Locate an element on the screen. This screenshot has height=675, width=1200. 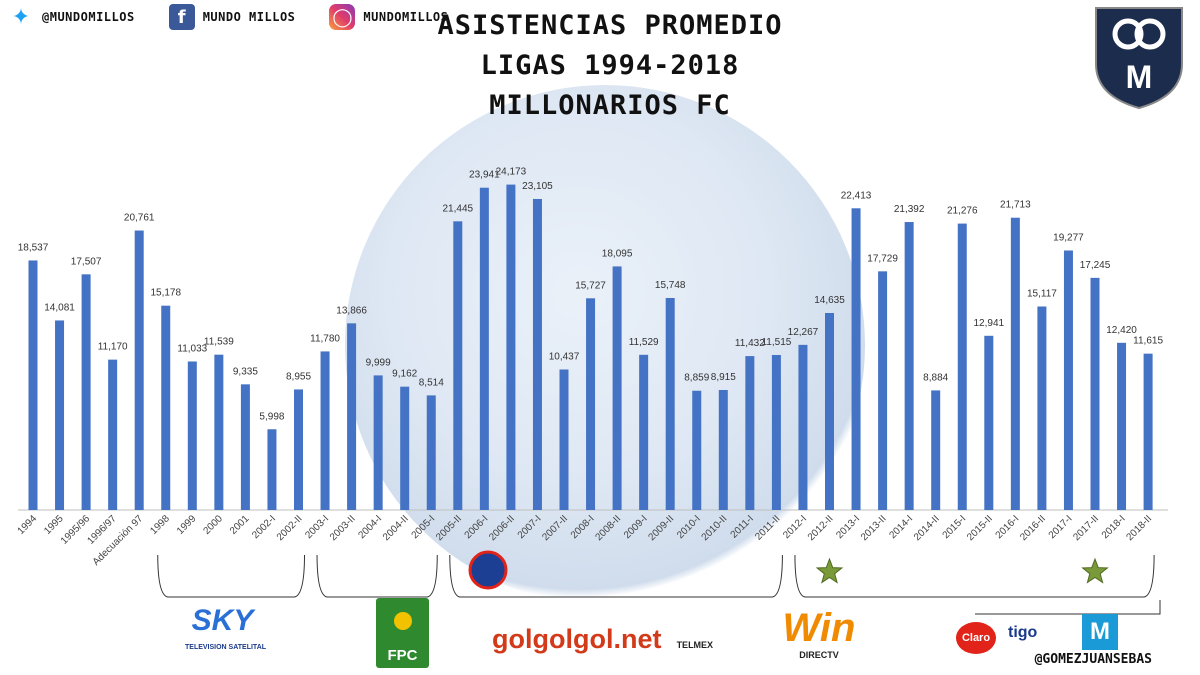
data-label-2010-I: 8,859 is located at coordinates (696, 378).